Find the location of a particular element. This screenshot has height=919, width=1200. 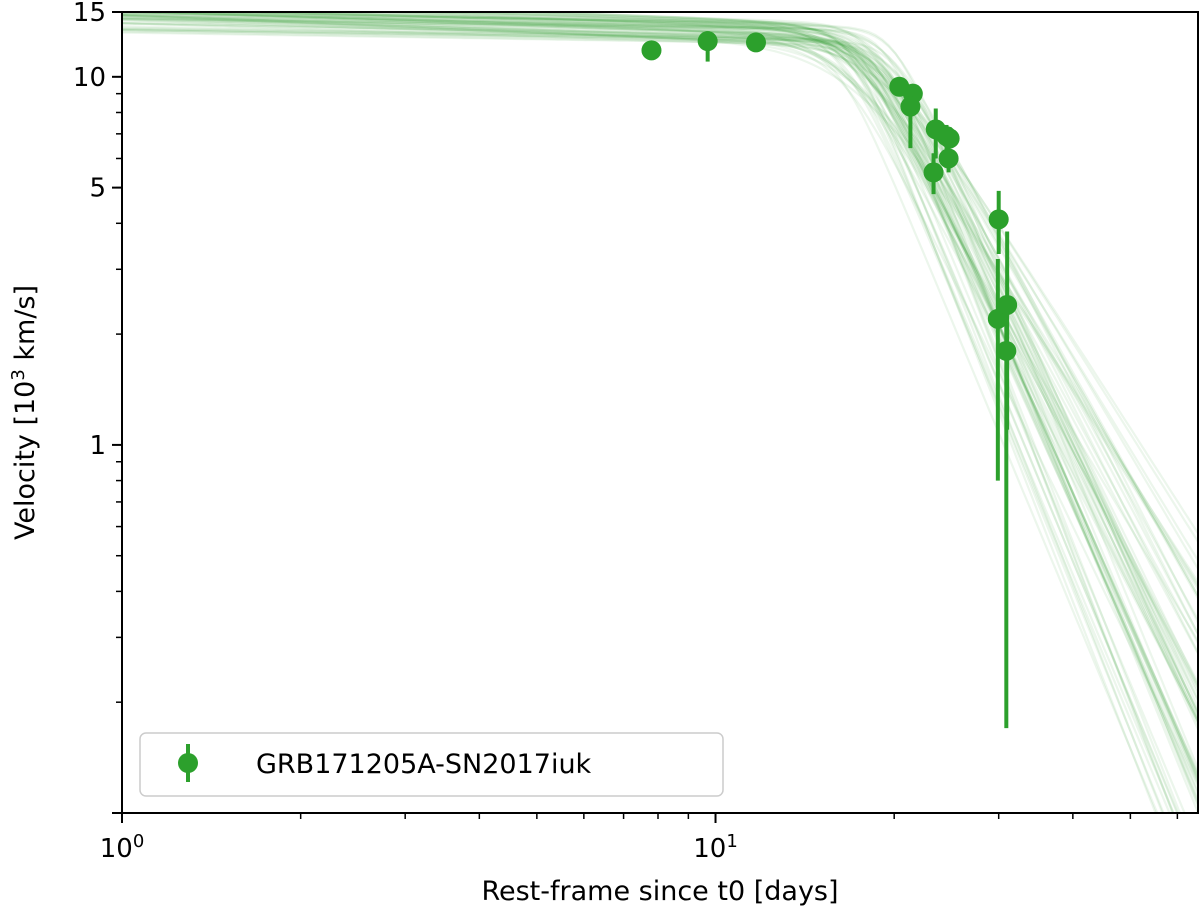

x-tick-label: 10¹ is located at coordinates (715, 848).